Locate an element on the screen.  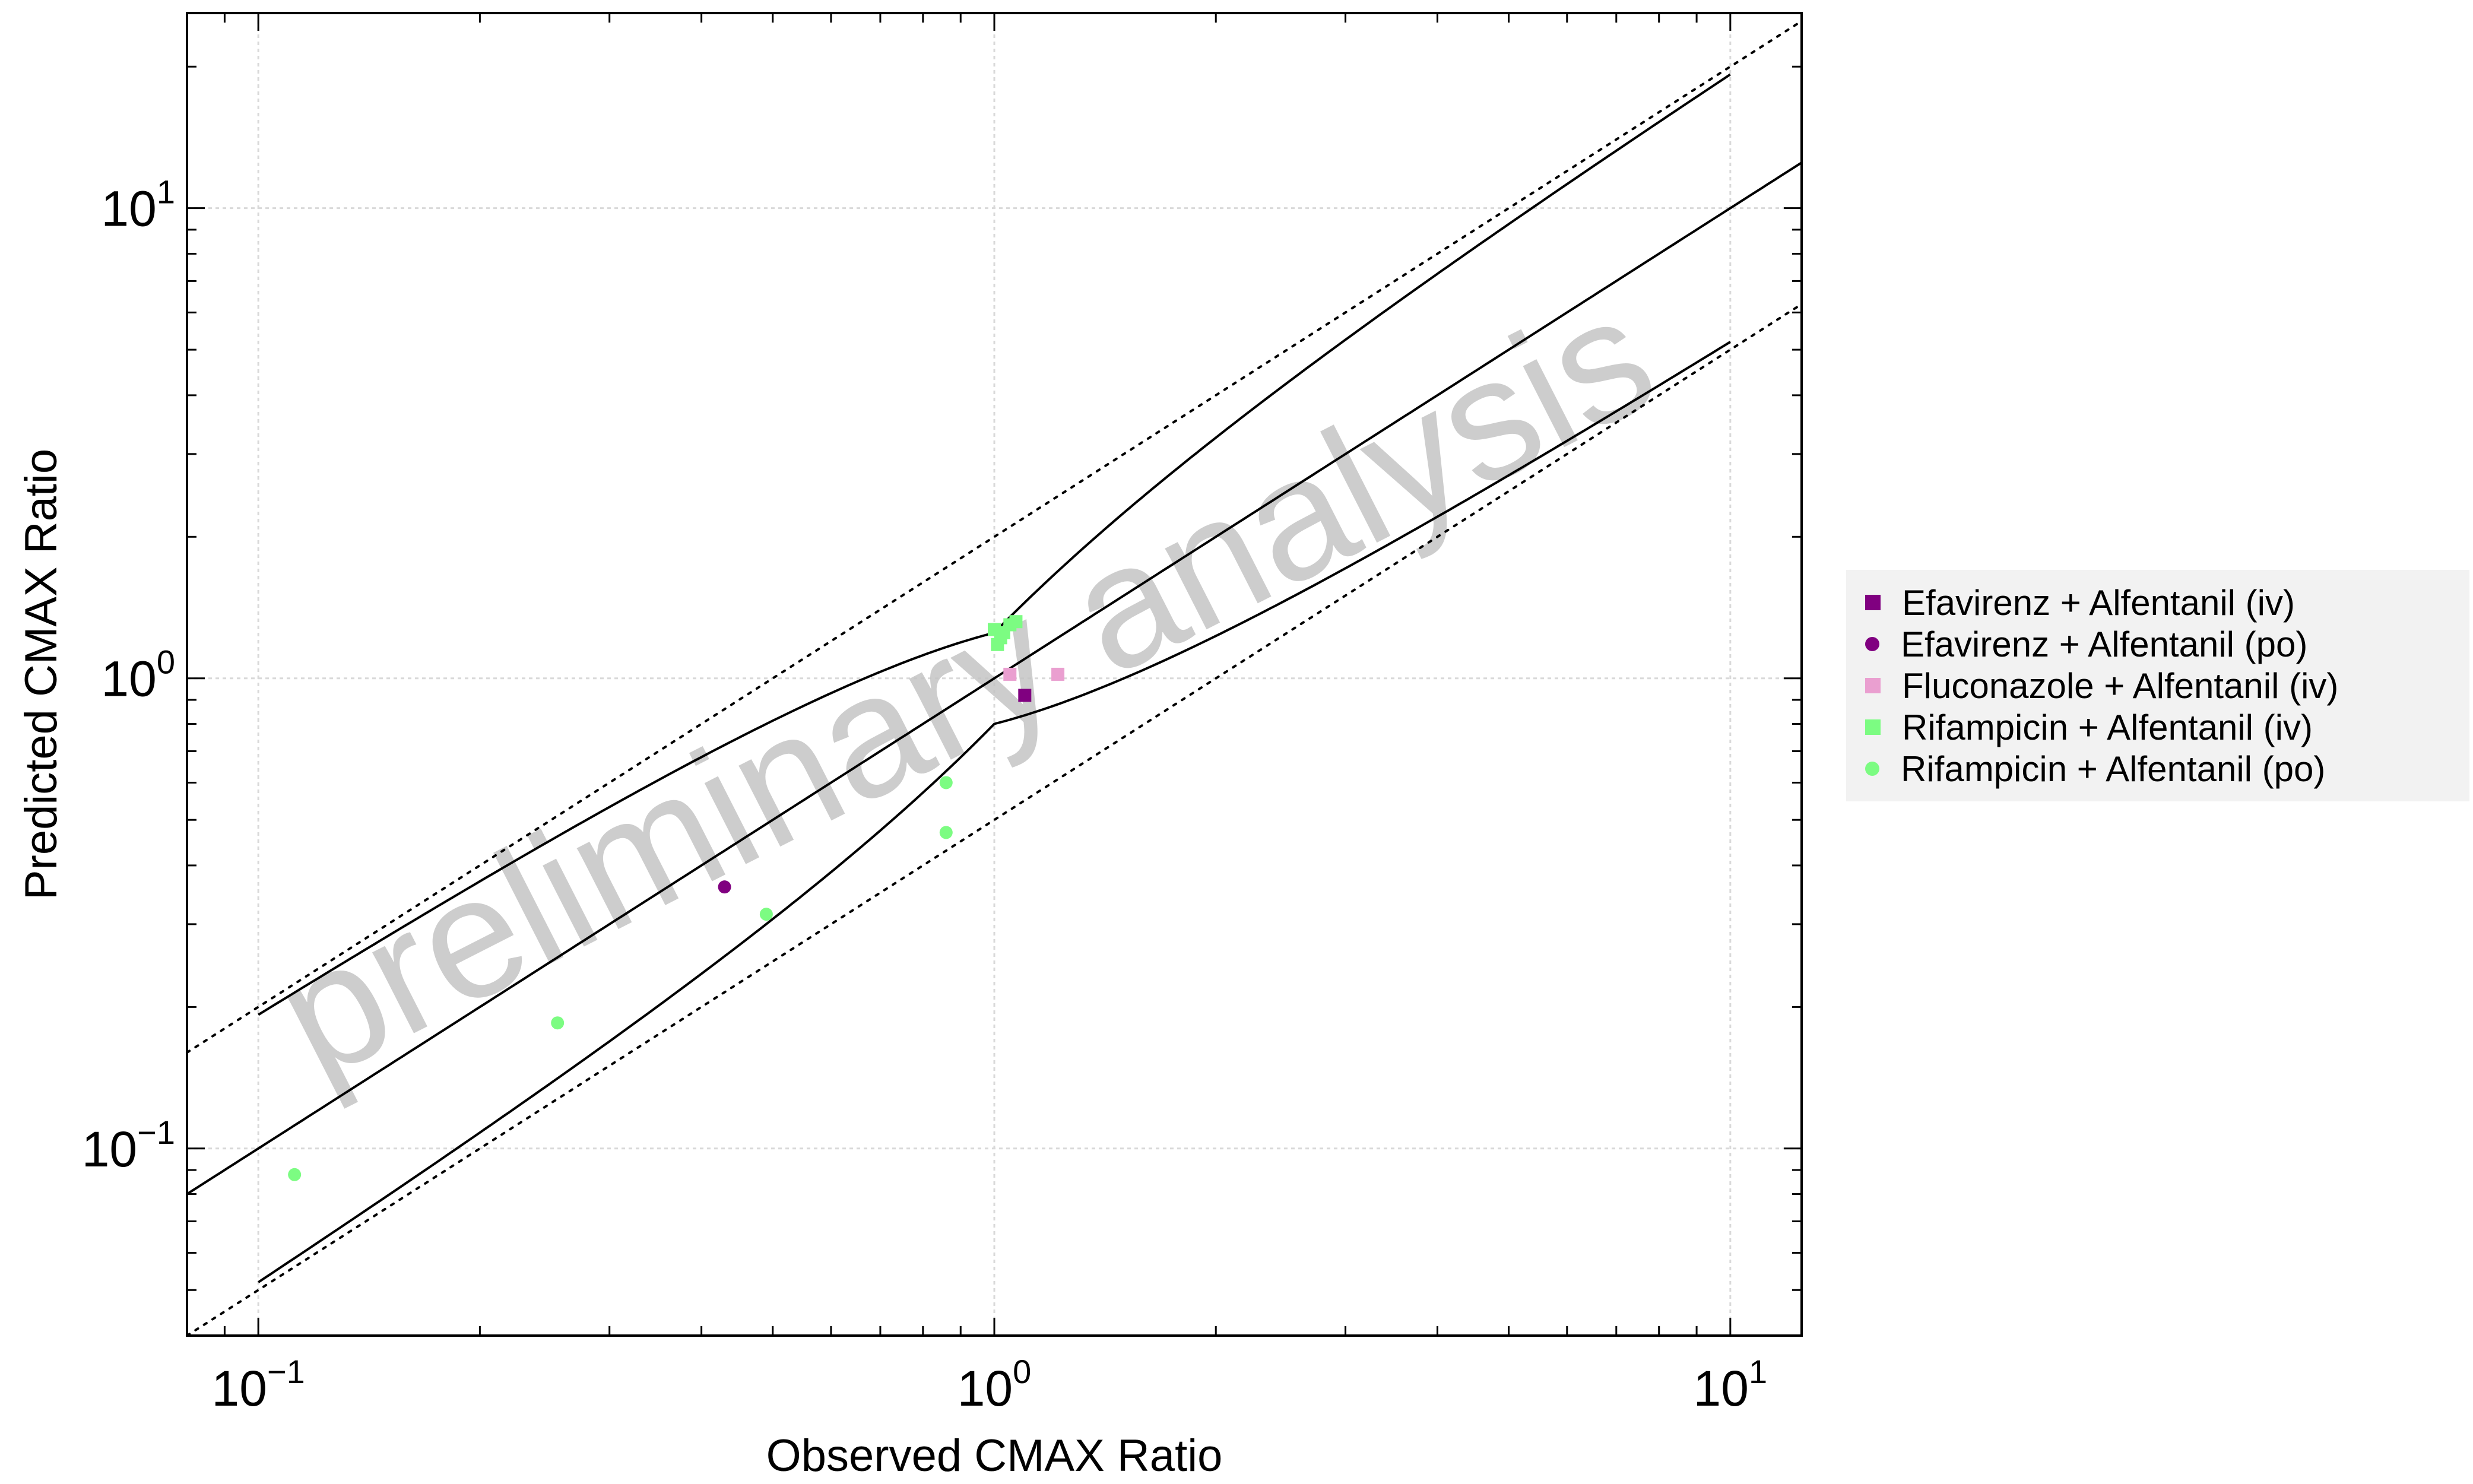
legend-label: Efavirenz + Alfentanil (po) is located at coordinates (2104, 644).